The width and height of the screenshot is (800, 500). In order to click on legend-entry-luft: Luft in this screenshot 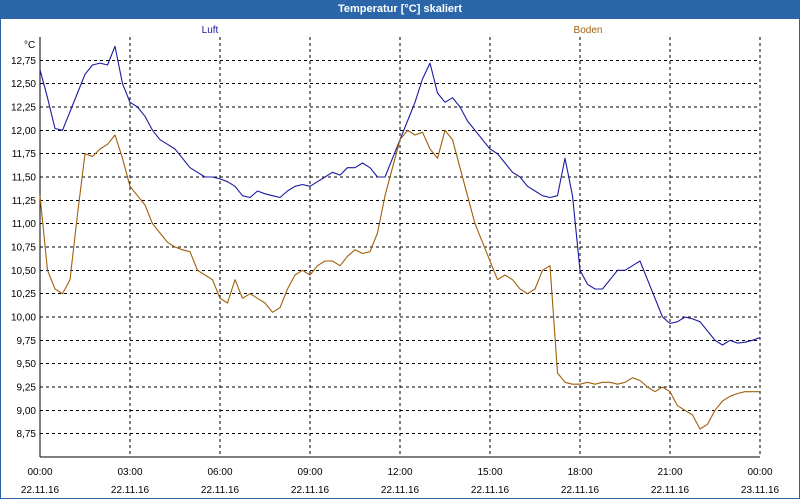, I will do `click(210, 30)`.